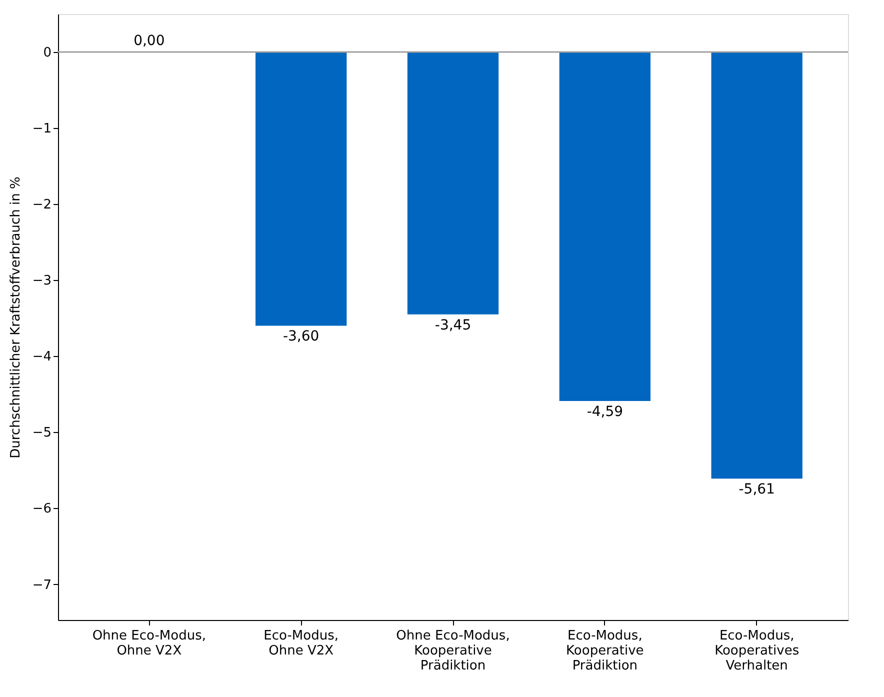  I want to click on data-label: 0,00, so click(149, 41).